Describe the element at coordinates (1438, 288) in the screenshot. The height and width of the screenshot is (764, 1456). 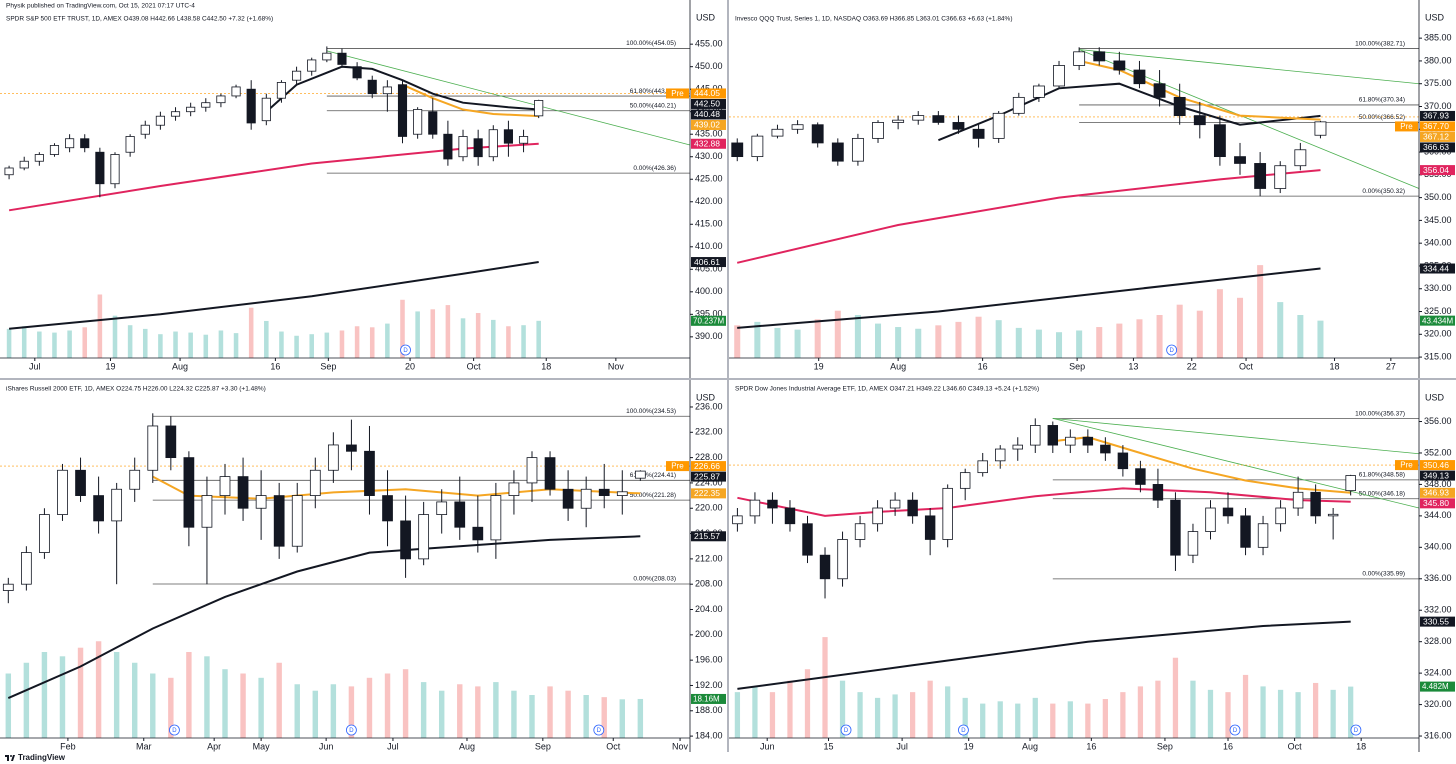
I see `y-tick-label: 330.00` at that location.